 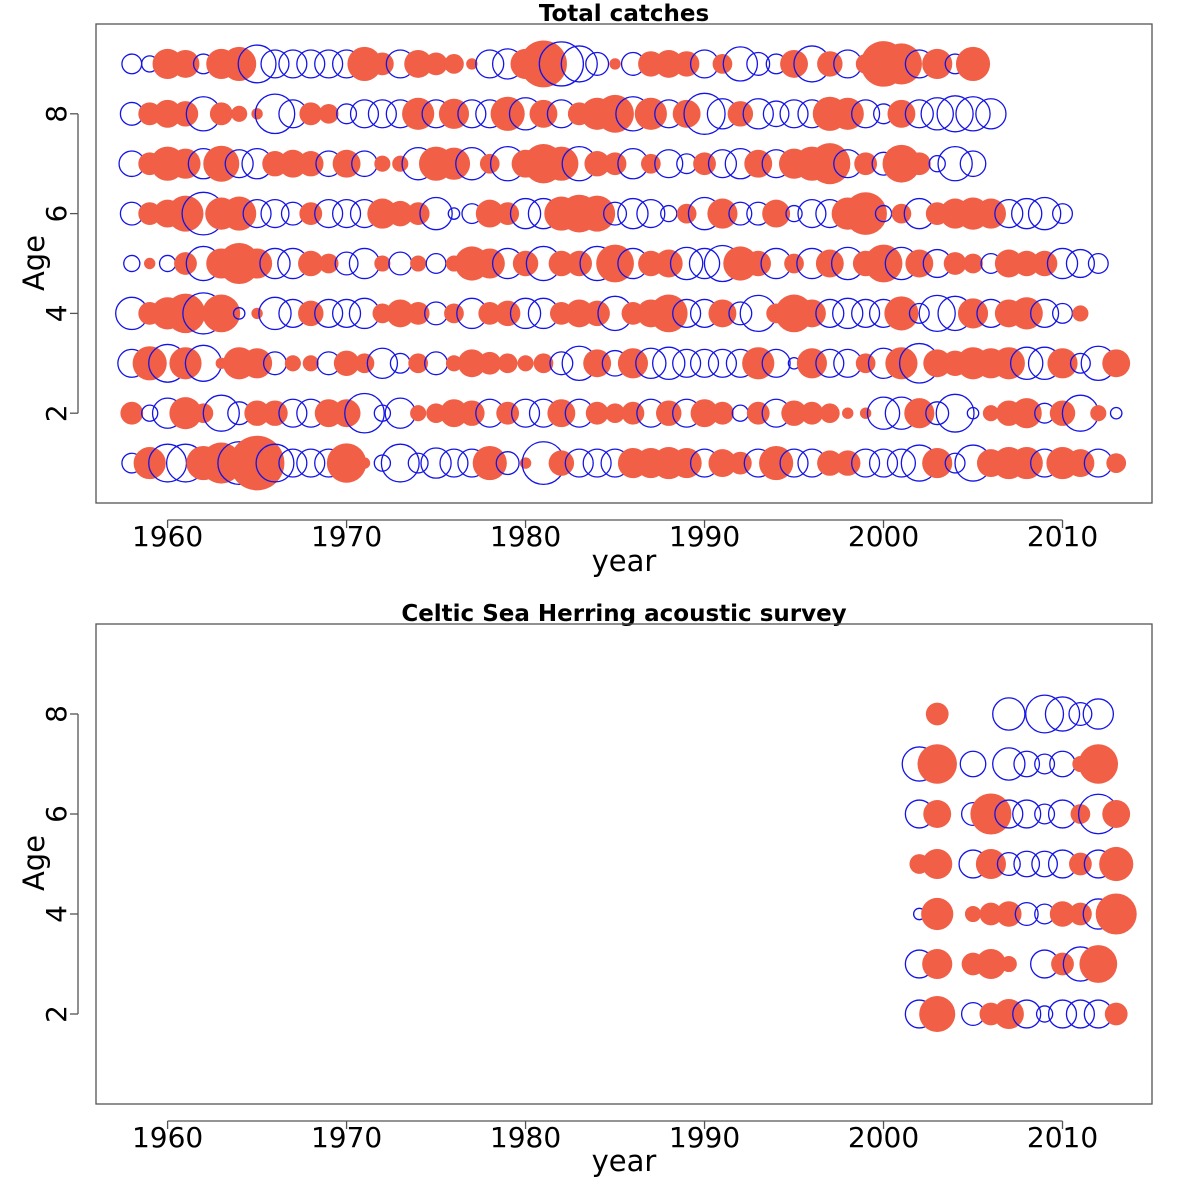 I want to click on y-axis: 2 4 6 8, so click(x=59, y=864).